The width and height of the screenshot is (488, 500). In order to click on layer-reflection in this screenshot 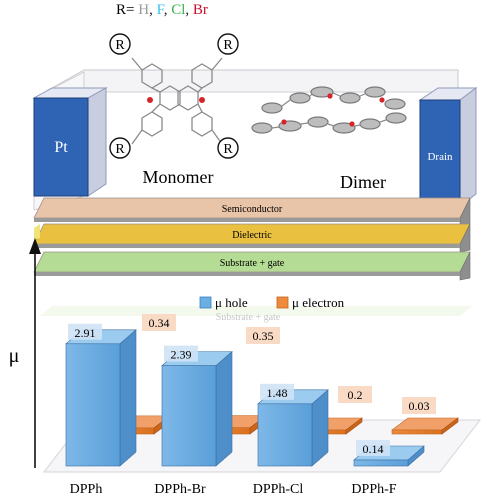, I will do `click(256, 311)`.